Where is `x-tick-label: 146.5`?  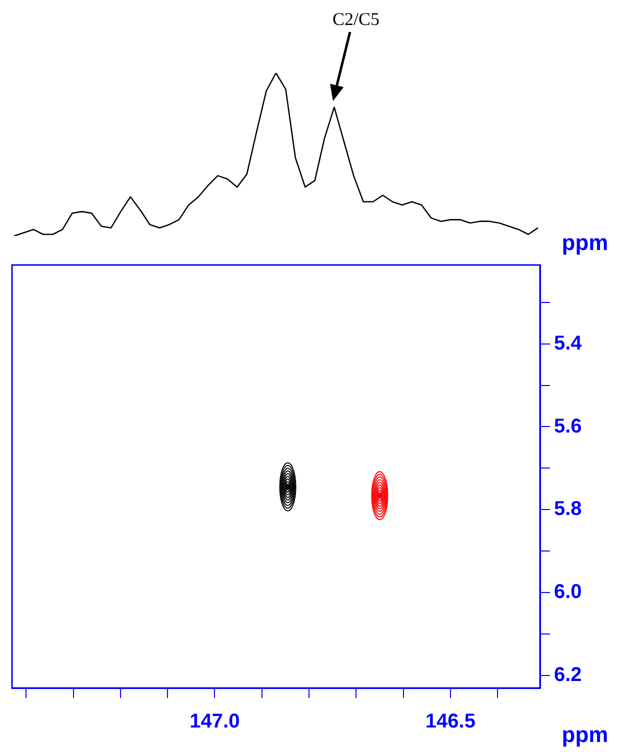 x-tick-label: 146.5 is located at coordinates (450, 721).